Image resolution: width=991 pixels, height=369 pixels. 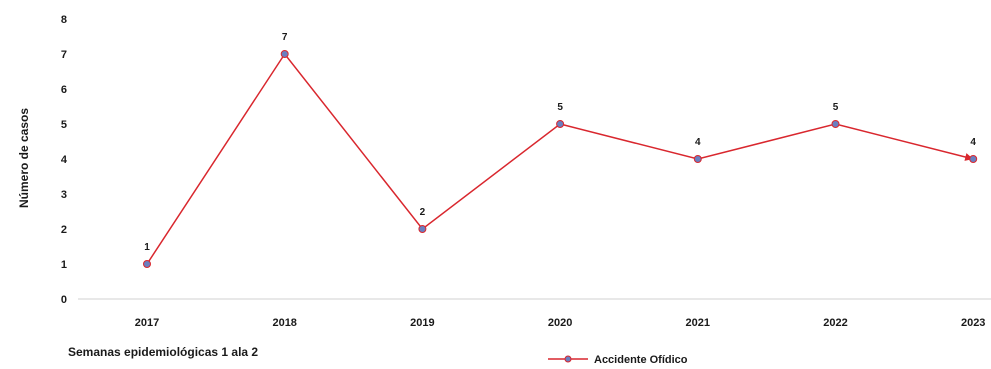 I want to click on y-axis-title: Número de casos, so click(x=24, y=158).